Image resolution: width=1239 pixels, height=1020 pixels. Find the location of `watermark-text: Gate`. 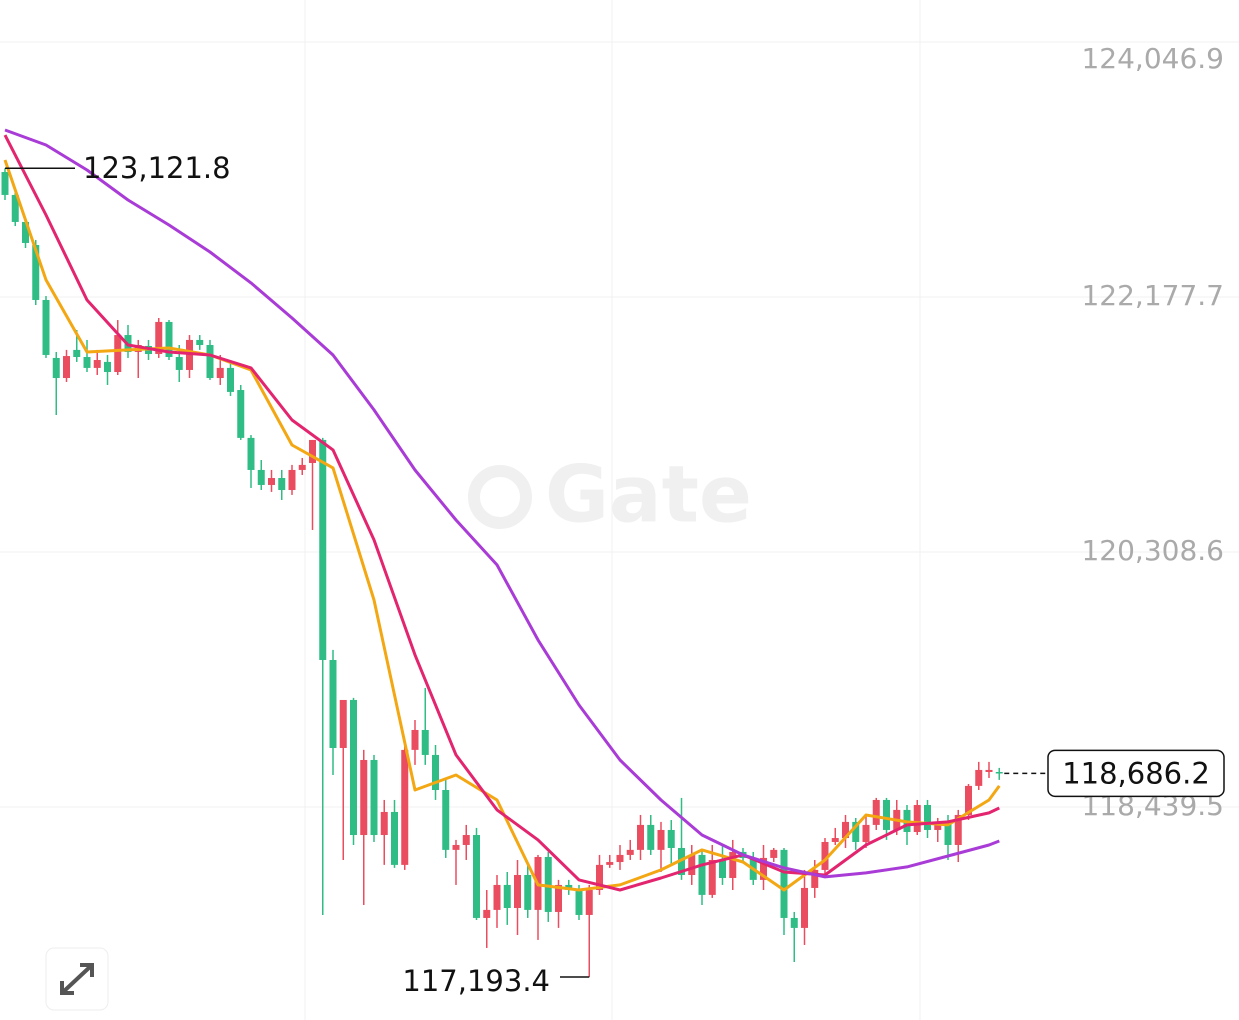

watermark-text: Gate is located at coordinates (648, 495).